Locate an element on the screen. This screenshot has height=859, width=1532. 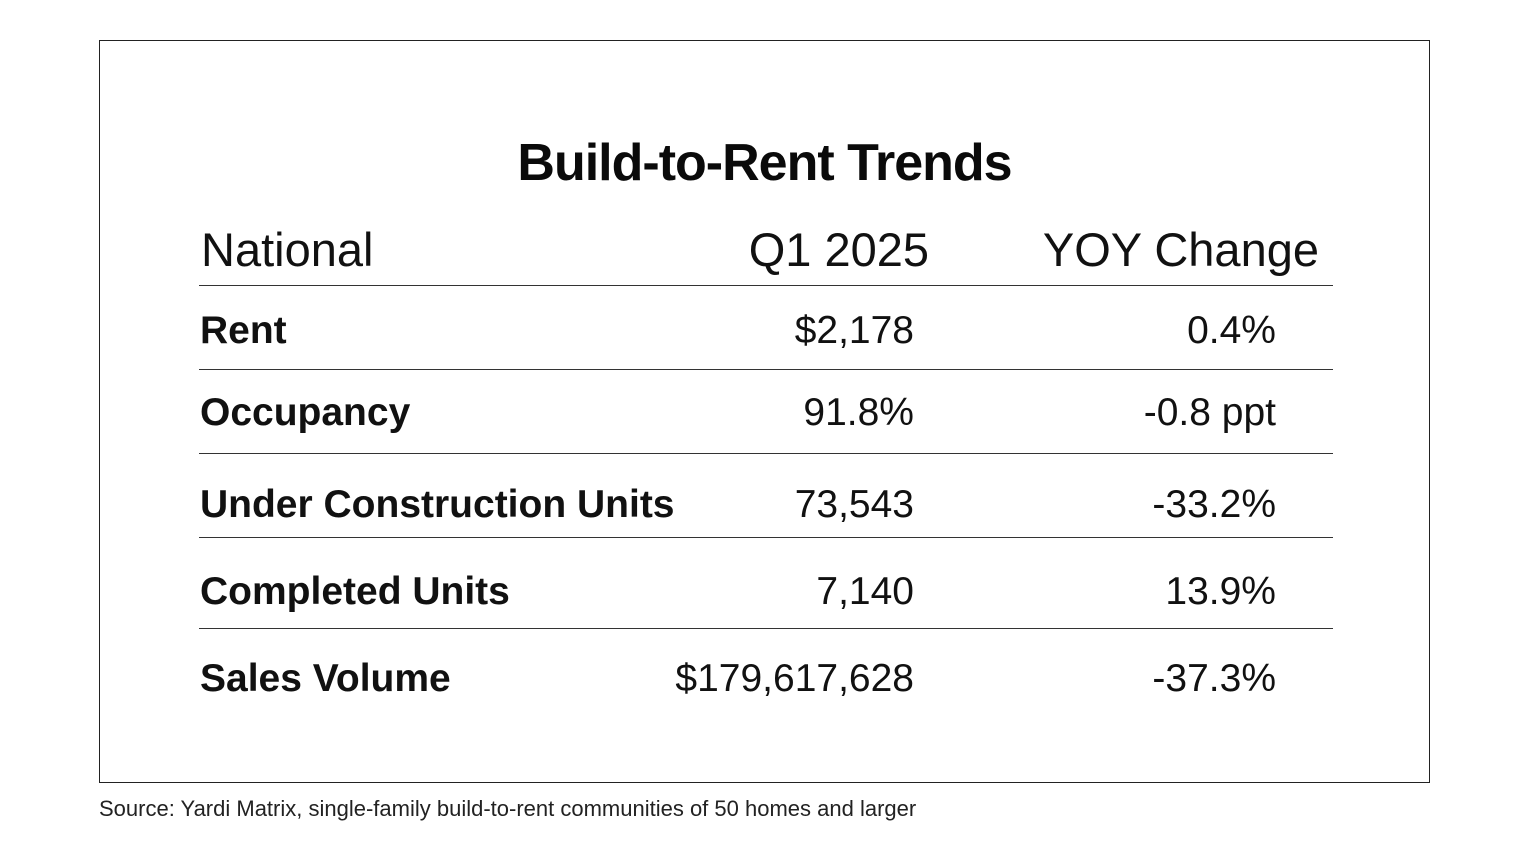
table-row: Completed Units 7,140 13.9% is located at coordinates (766, 583).